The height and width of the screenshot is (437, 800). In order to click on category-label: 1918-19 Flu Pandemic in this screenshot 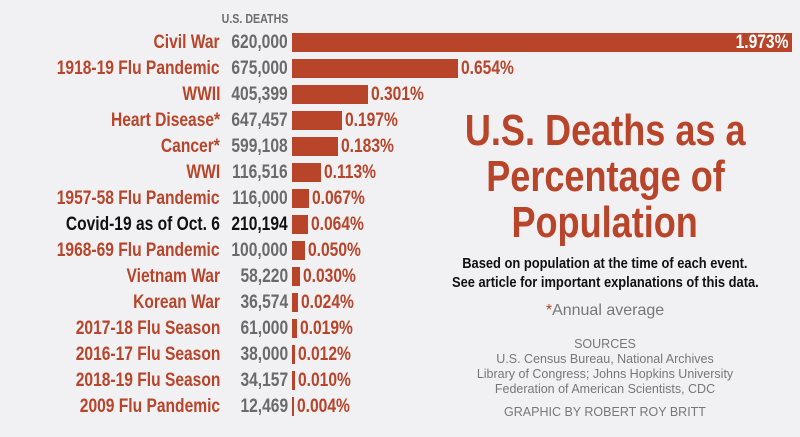, I will do `click(138, 68)`.